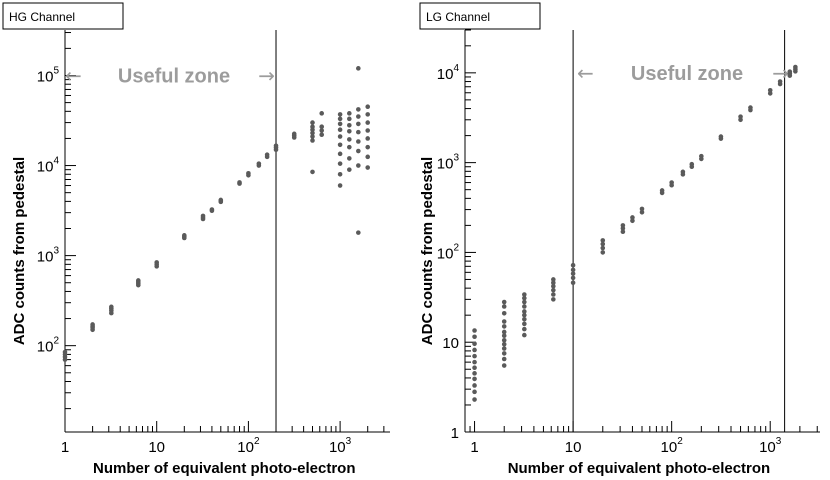 The height and width of the screenshot is (480, 830). Describe the element at coordinates (770, 446) in the screenshot. I see `x-tick-label: 10³` at that location.